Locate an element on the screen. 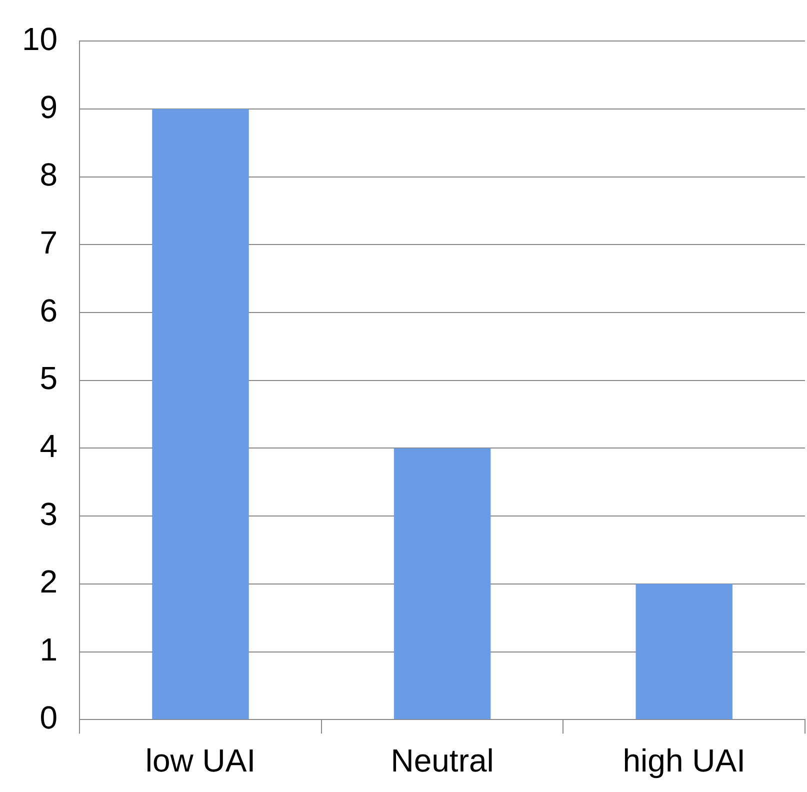 The image size is (807, 792). y-tick-label: 3 is located at coordinates (49, 514).